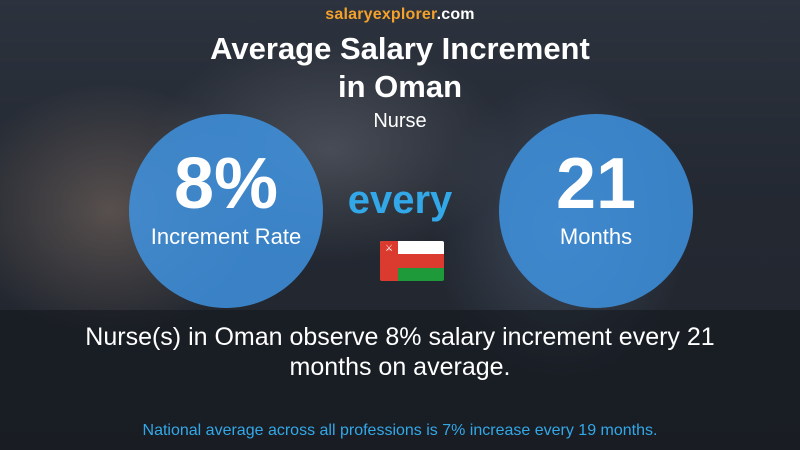 This screenshot has width=800, height=450. Describe the element at coordinates (596, 236) in the screenshot. I see `months-label: Months` at that location.